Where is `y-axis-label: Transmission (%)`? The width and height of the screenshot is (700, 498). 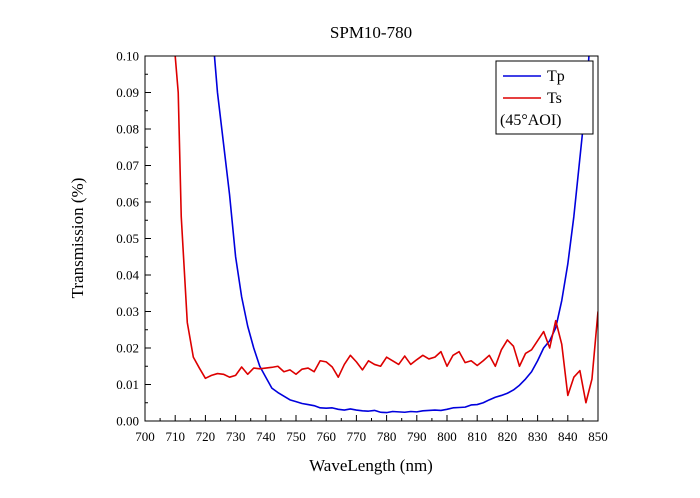 y-axis-label: Transmission (%) is located at coordinates (77, 238).